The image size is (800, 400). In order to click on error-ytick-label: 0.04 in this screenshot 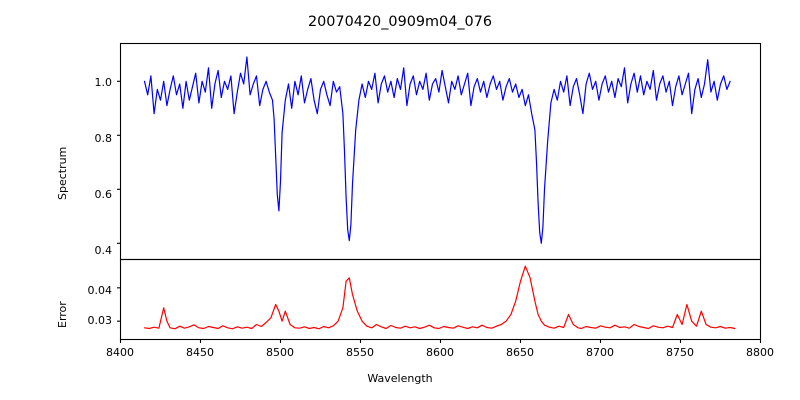, I will do `click(100, 290)`.